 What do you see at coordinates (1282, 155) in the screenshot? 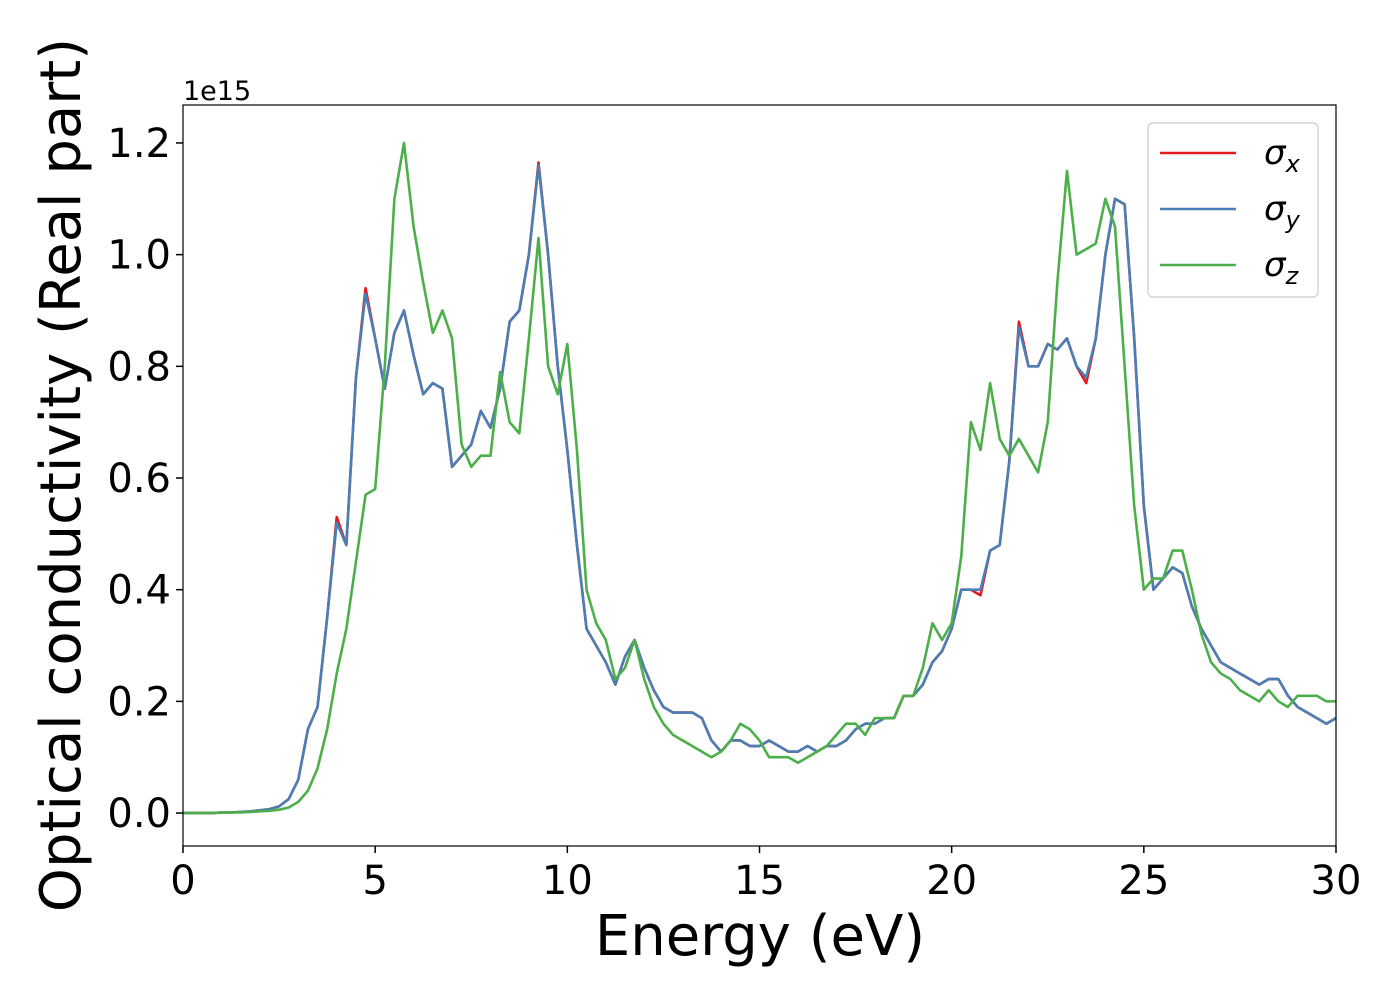
I see `legend-label: σx` at bounding box center [1282, 155].